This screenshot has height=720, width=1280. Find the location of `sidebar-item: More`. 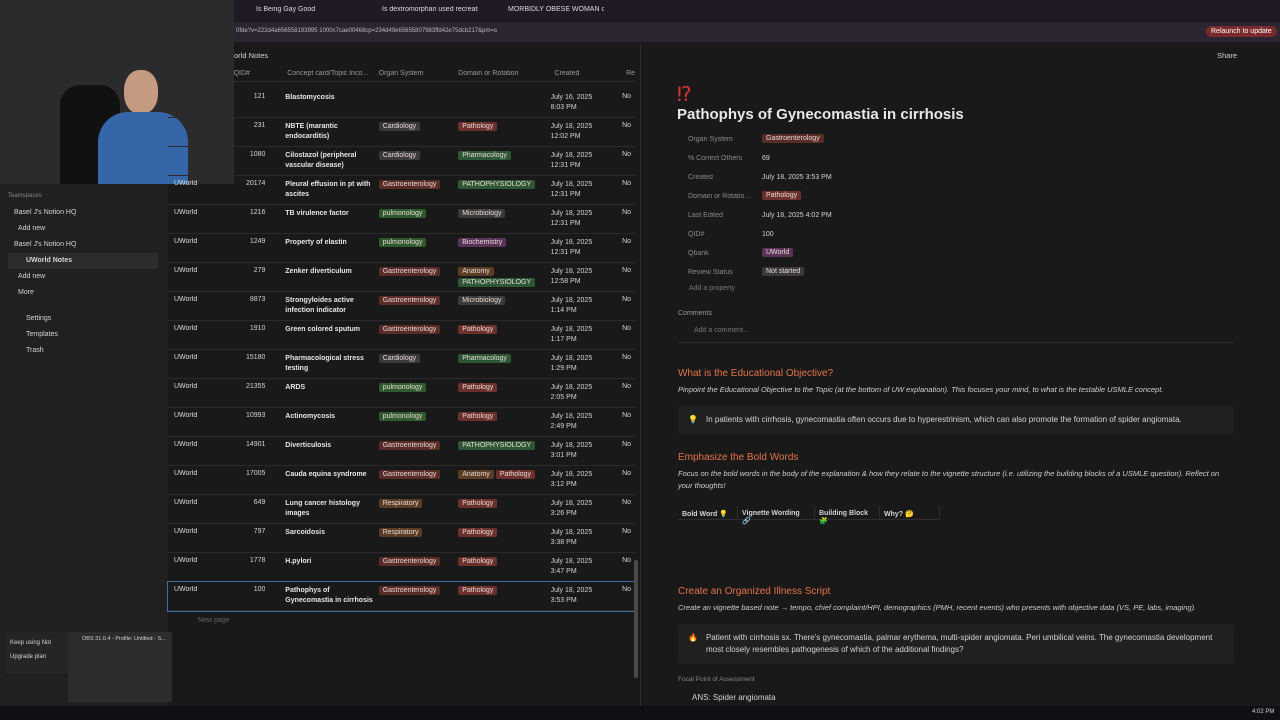

sidebar-item: More is located at coordinates (26, 292).